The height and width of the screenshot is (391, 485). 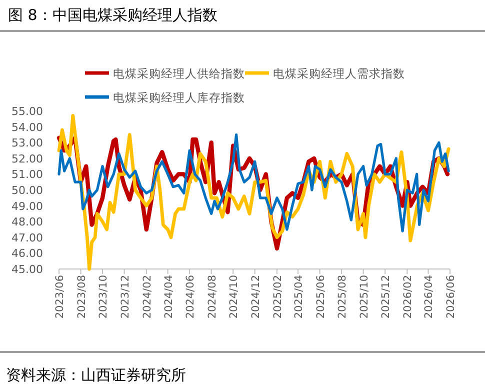 I want to click on x-tick-label: 2024/04, so click(x=168, y=296).